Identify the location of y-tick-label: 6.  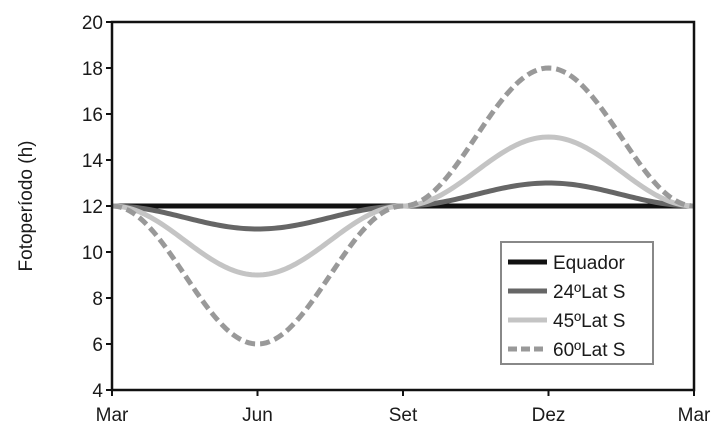
(97, 345).